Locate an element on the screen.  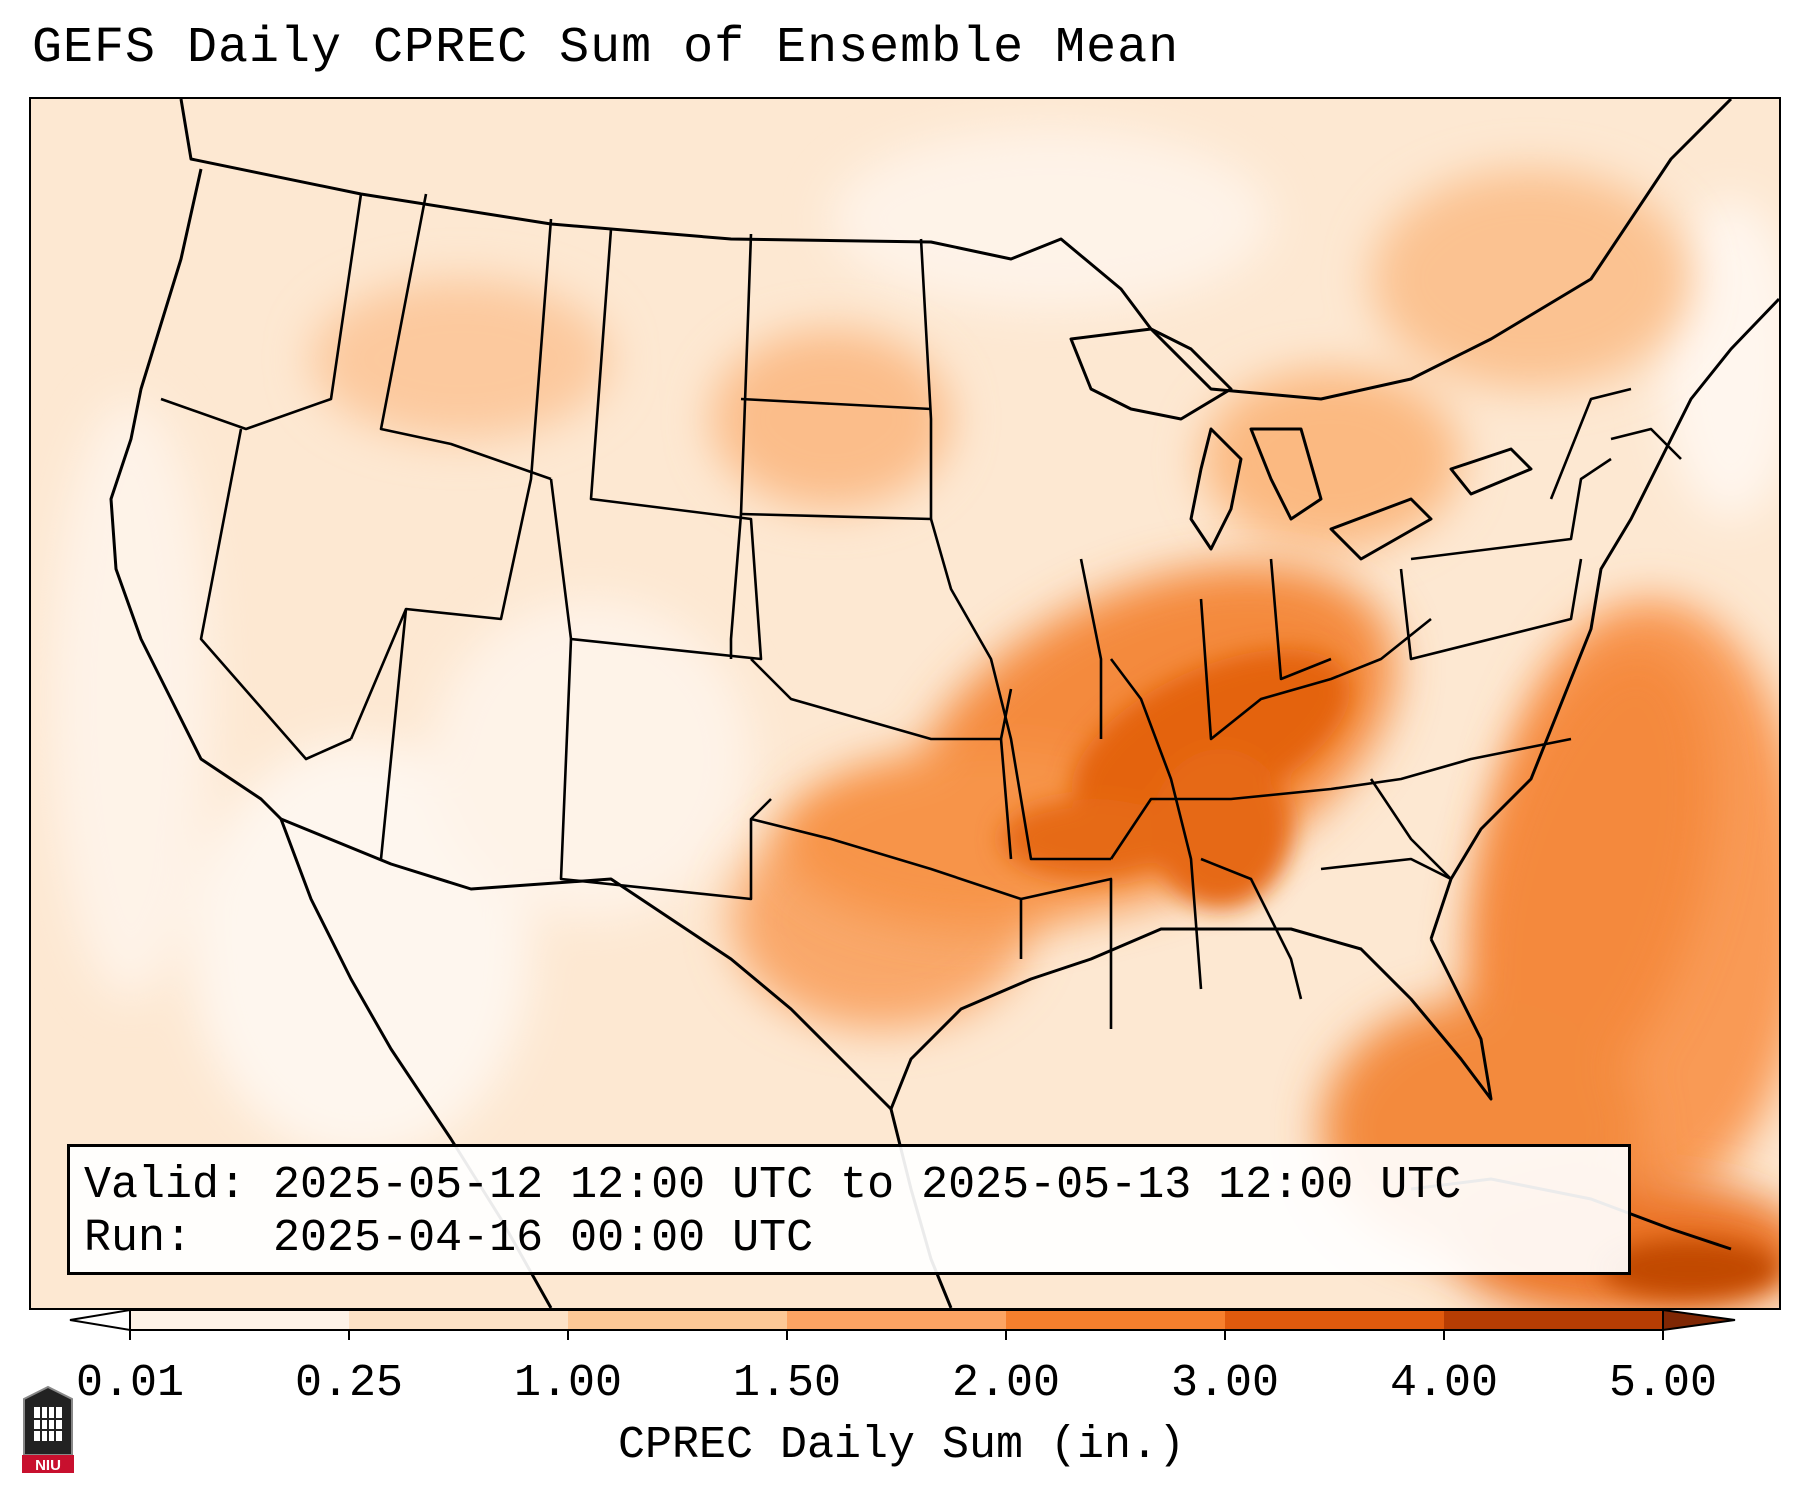
colorbar-outline is located at coordinates (896, 1320).